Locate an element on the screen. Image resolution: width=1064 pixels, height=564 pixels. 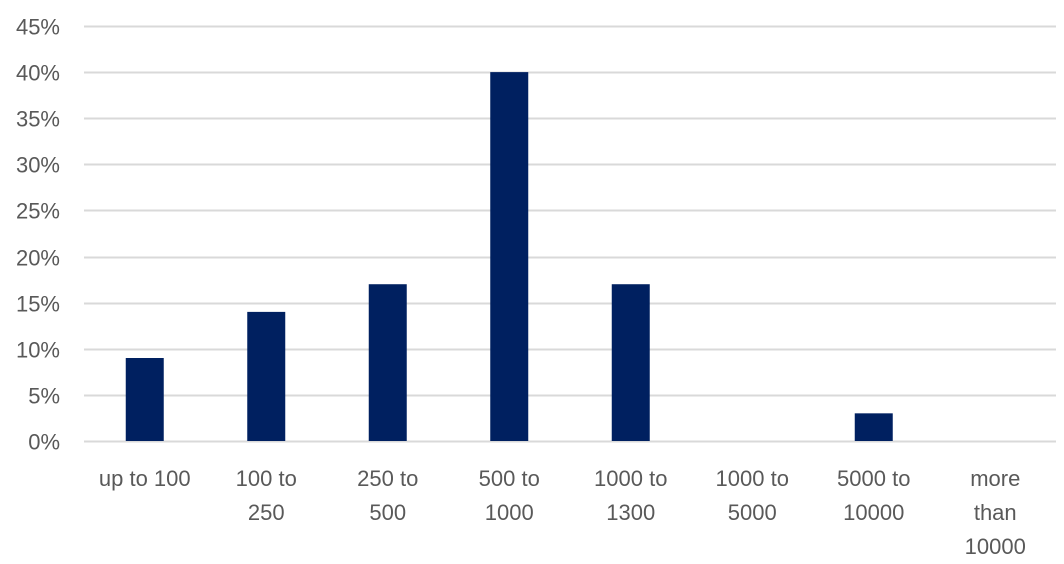
y-axis-tick-labels: 0% 5% 10% 15% 20% 25% 30% 35% 40% 45% is located at coordinates (38, 235).